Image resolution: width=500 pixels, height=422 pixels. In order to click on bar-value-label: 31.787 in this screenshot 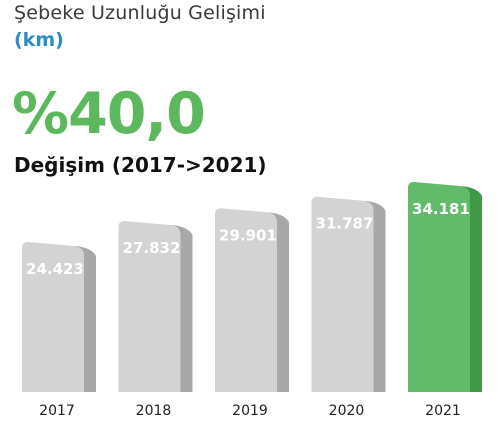, I will do `click(345, 224)`.